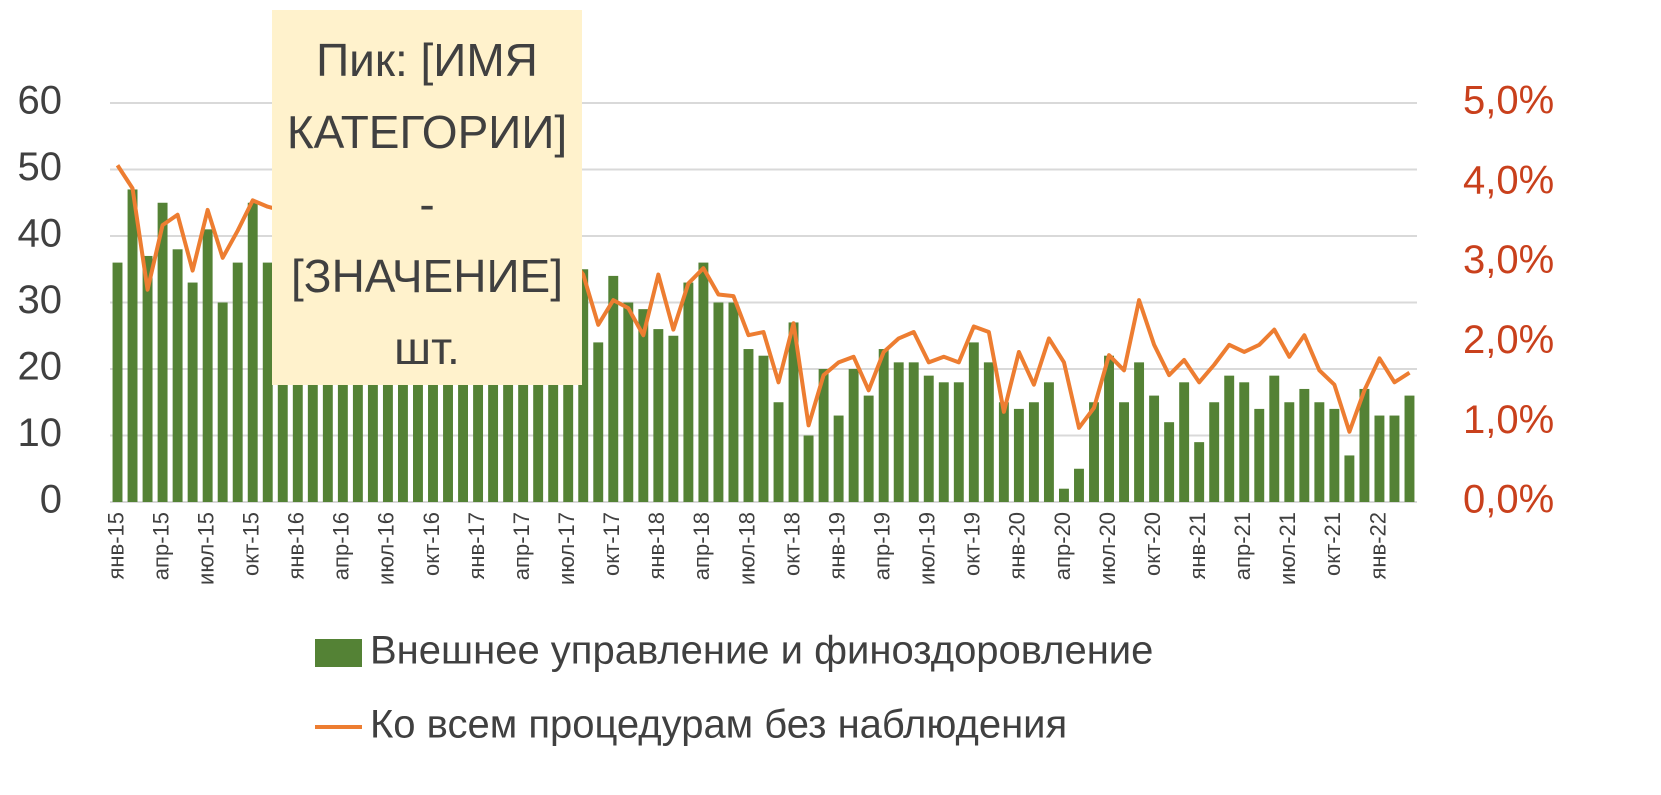 The image size is (1661, 795). What do you see at coordinates (746, 548) in the screenshot?
I see `x-tick-label: июл-18` at bounding box center [746, 548].